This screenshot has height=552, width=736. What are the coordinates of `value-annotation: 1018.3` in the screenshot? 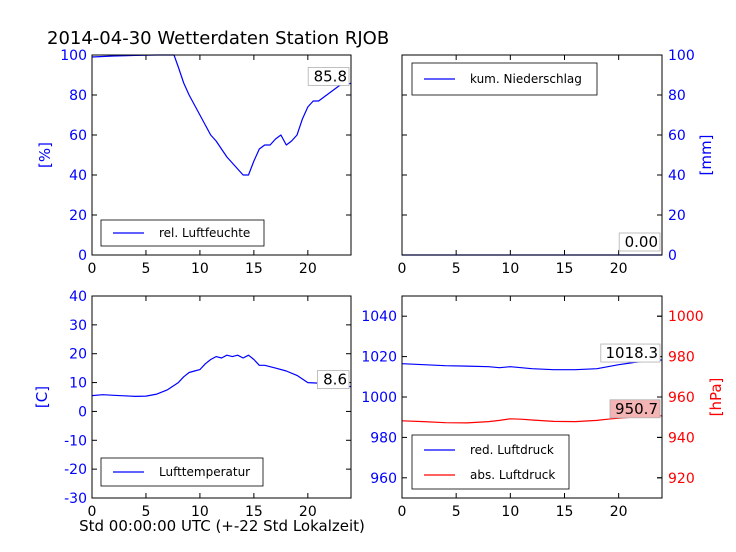 It's located at (632, 353).